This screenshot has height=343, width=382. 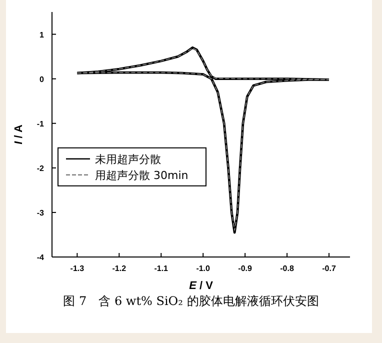 What do you see at coordinates (245, 268) in the screenshot?
I see `x-tick-label: -0.9` at bounding box center [245, 268].